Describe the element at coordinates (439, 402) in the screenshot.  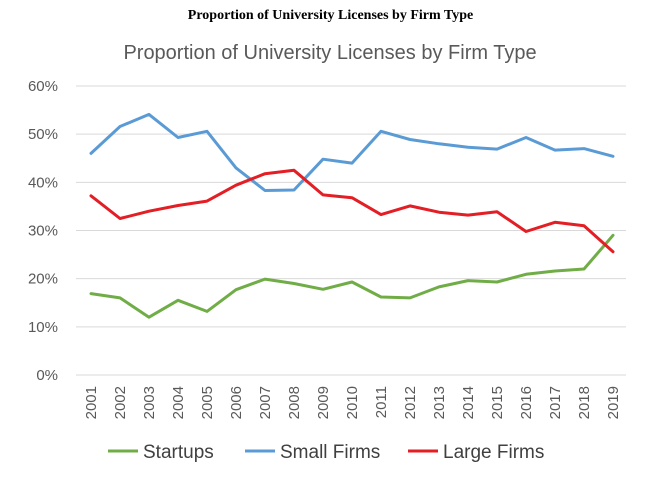
I see `x-tick-label: 2013` at that location.